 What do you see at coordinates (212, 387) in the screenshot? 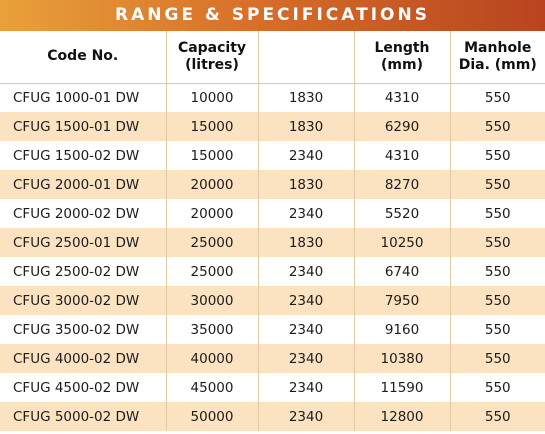
I see `cell-capacity: 45000` at bounding box center [212, 387].